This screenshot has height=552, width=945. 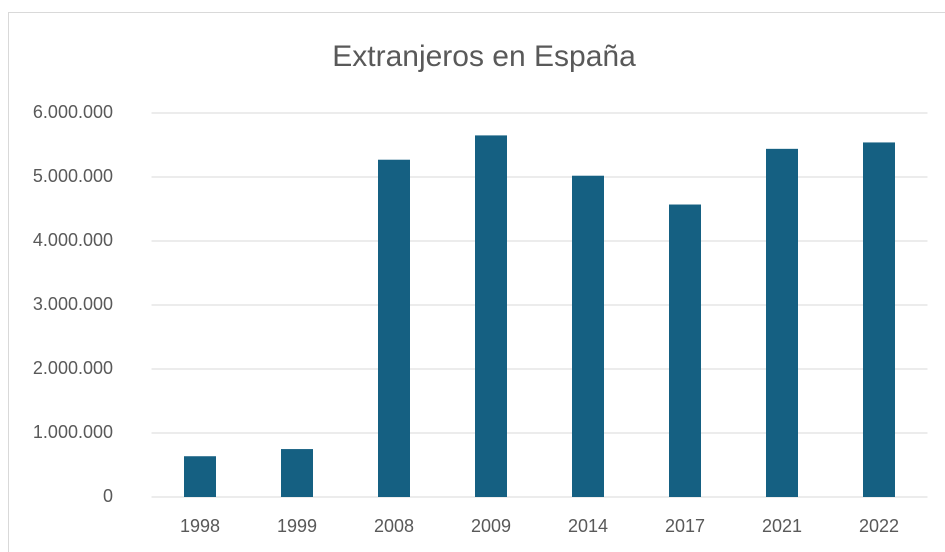 What do you see at coordinates (782, 526) in the screenshot?
I see `x-tick-label: 2021` at bounding box center [782, 526].